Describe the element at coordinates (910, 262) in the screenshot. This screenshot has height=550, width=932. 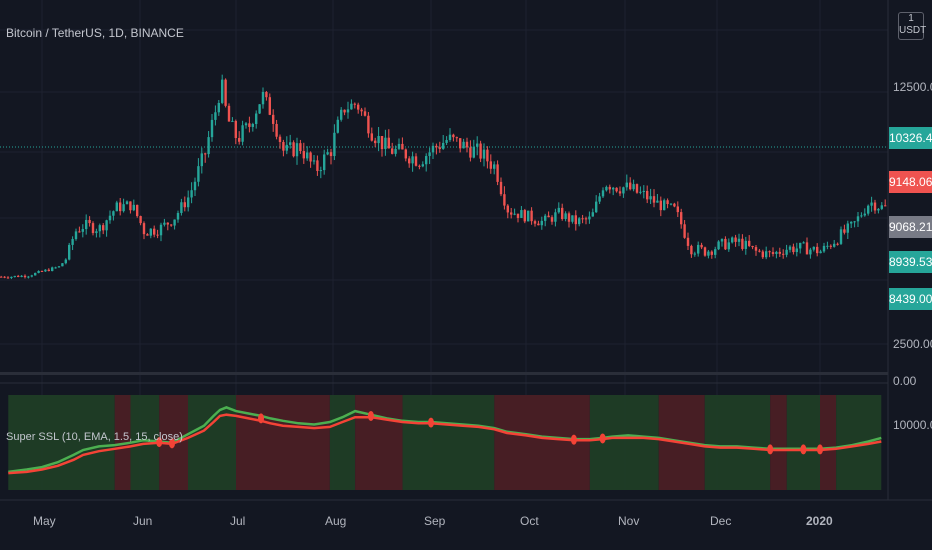
I see `price-tag-ssl-up: 8939.53` at that location.